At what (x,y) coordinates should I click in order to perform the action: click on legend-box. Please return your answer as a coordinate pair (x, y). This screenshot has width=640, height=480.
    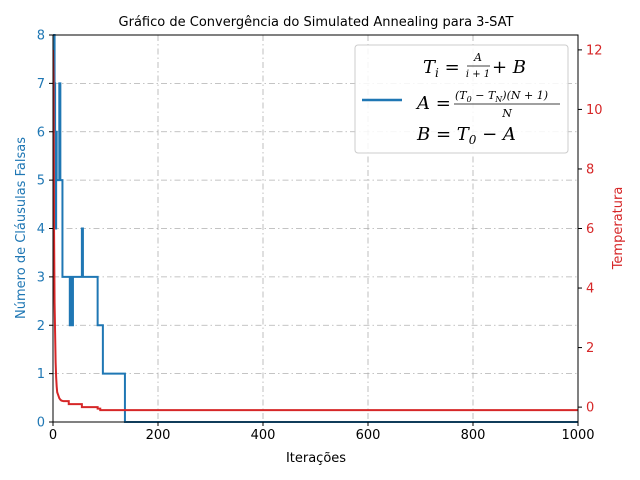
    Looking at the image, I should click on (461, 99).